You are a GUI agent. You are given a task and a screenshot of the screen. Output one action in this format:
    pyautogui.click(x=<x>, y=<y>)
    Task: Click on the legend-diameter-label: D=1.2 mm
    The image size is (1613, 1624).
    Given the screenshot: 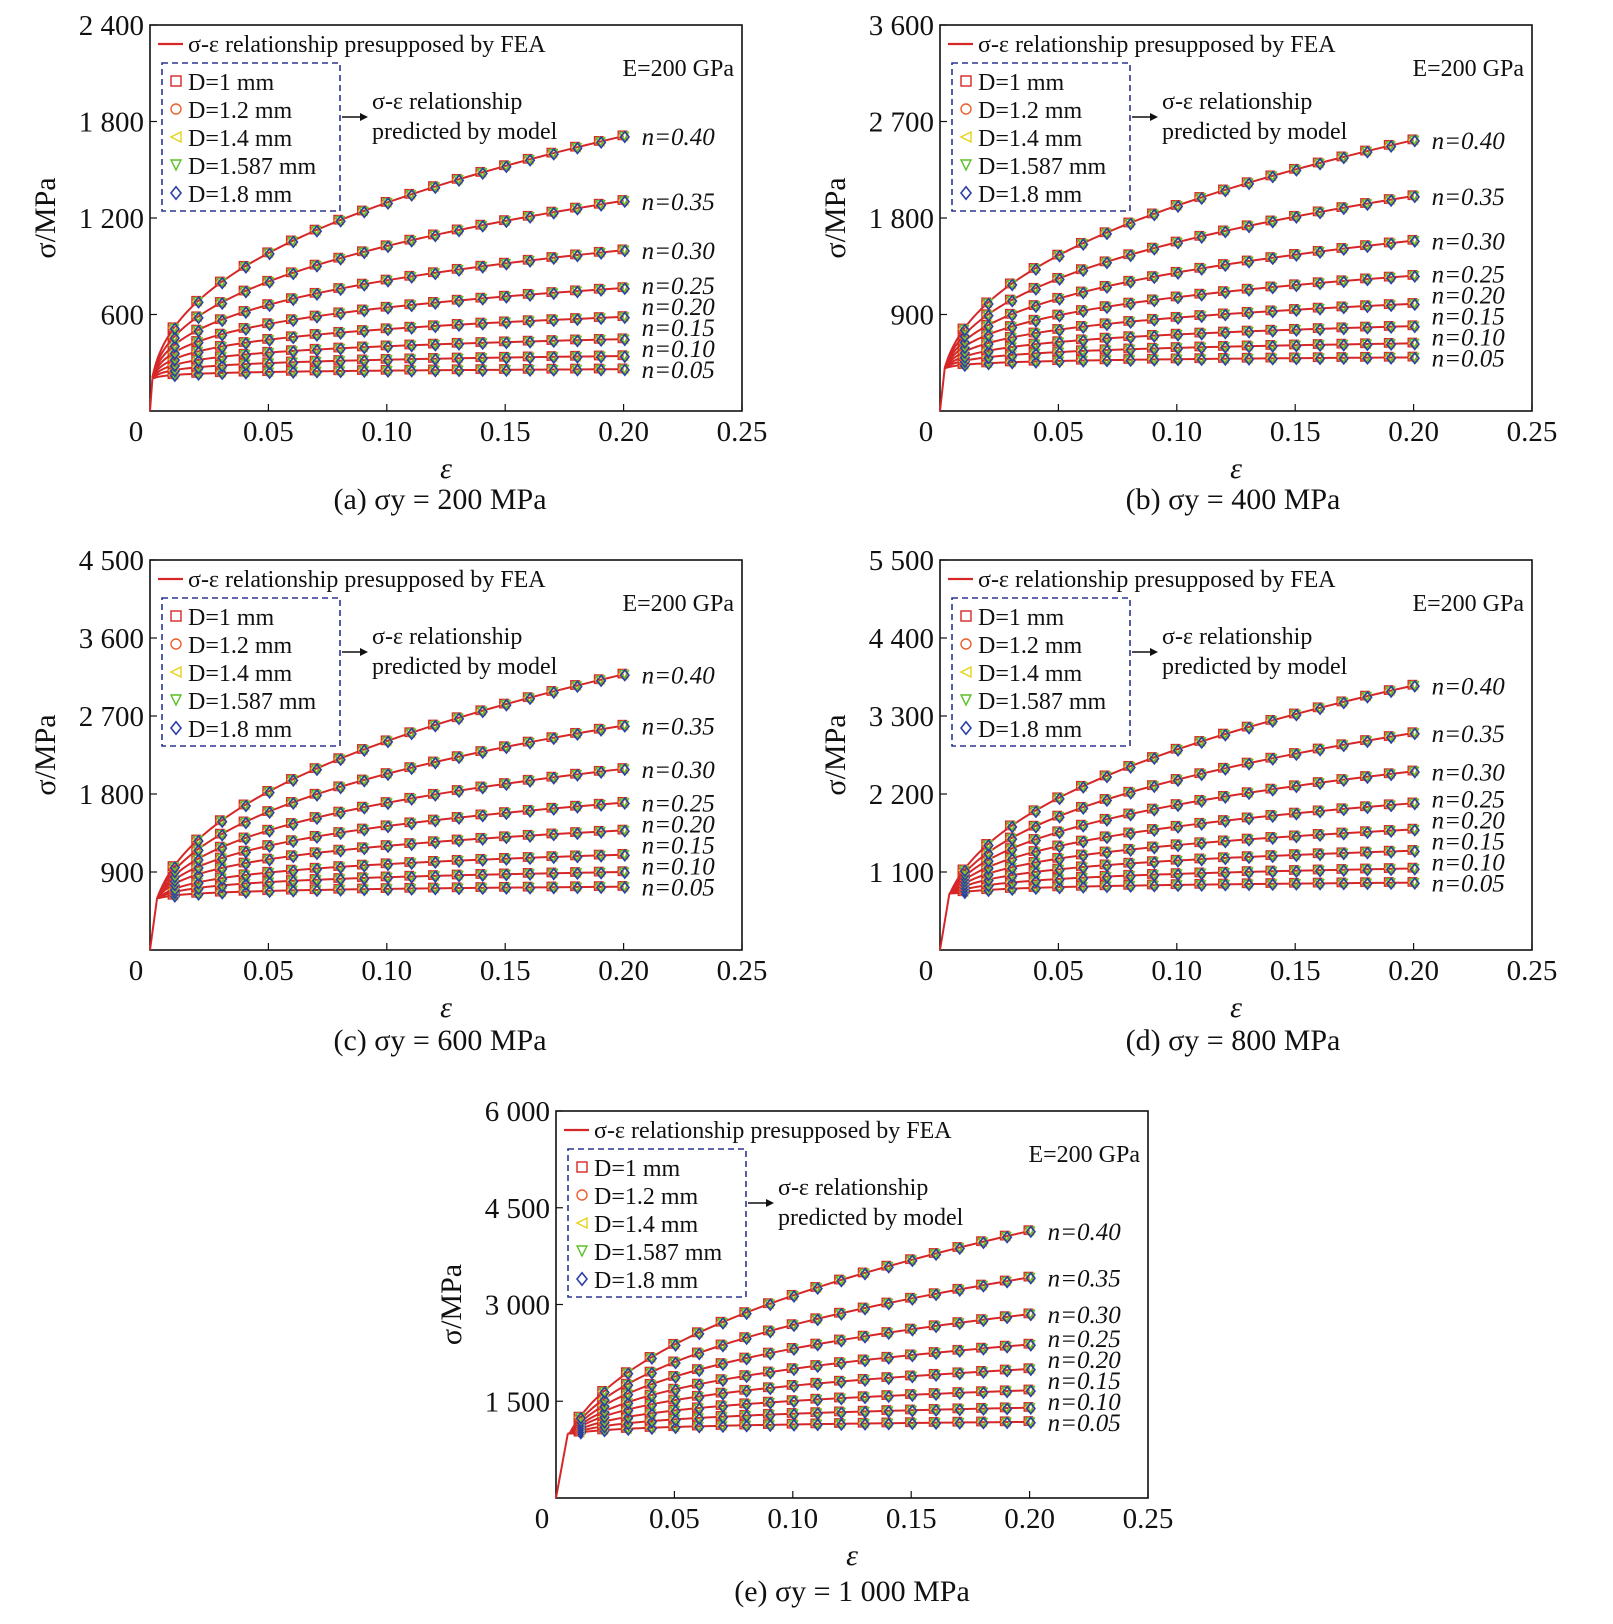 What is the action you would take?
    pyautogui.click(x=240, y=111)
    